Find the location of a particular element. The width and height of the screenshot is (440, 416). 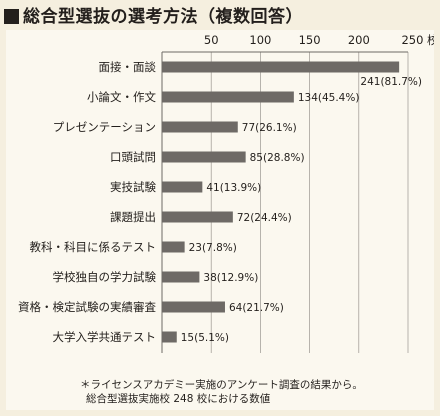

x-tick-label: 250 校 is located at coordinates (417, 40).